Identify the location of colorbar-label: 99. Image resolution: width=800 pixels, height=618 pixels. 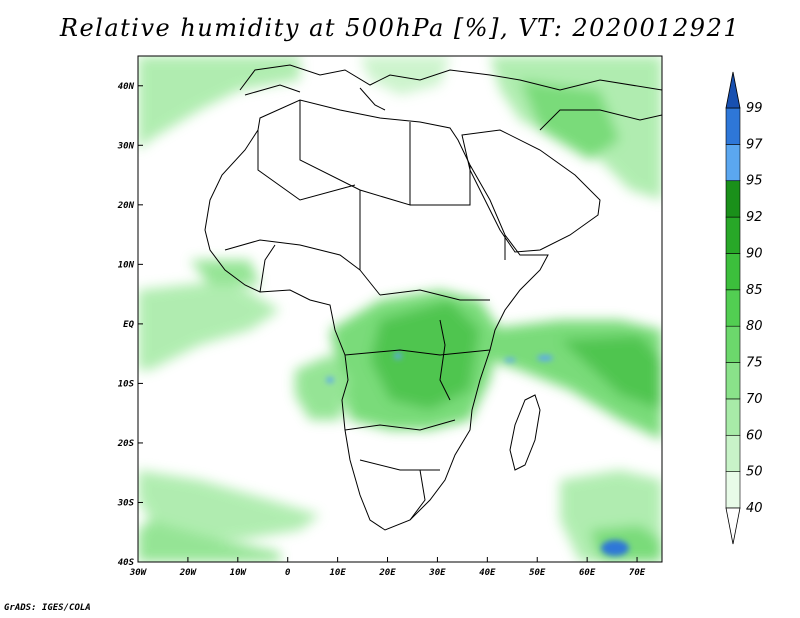
(754, 108).